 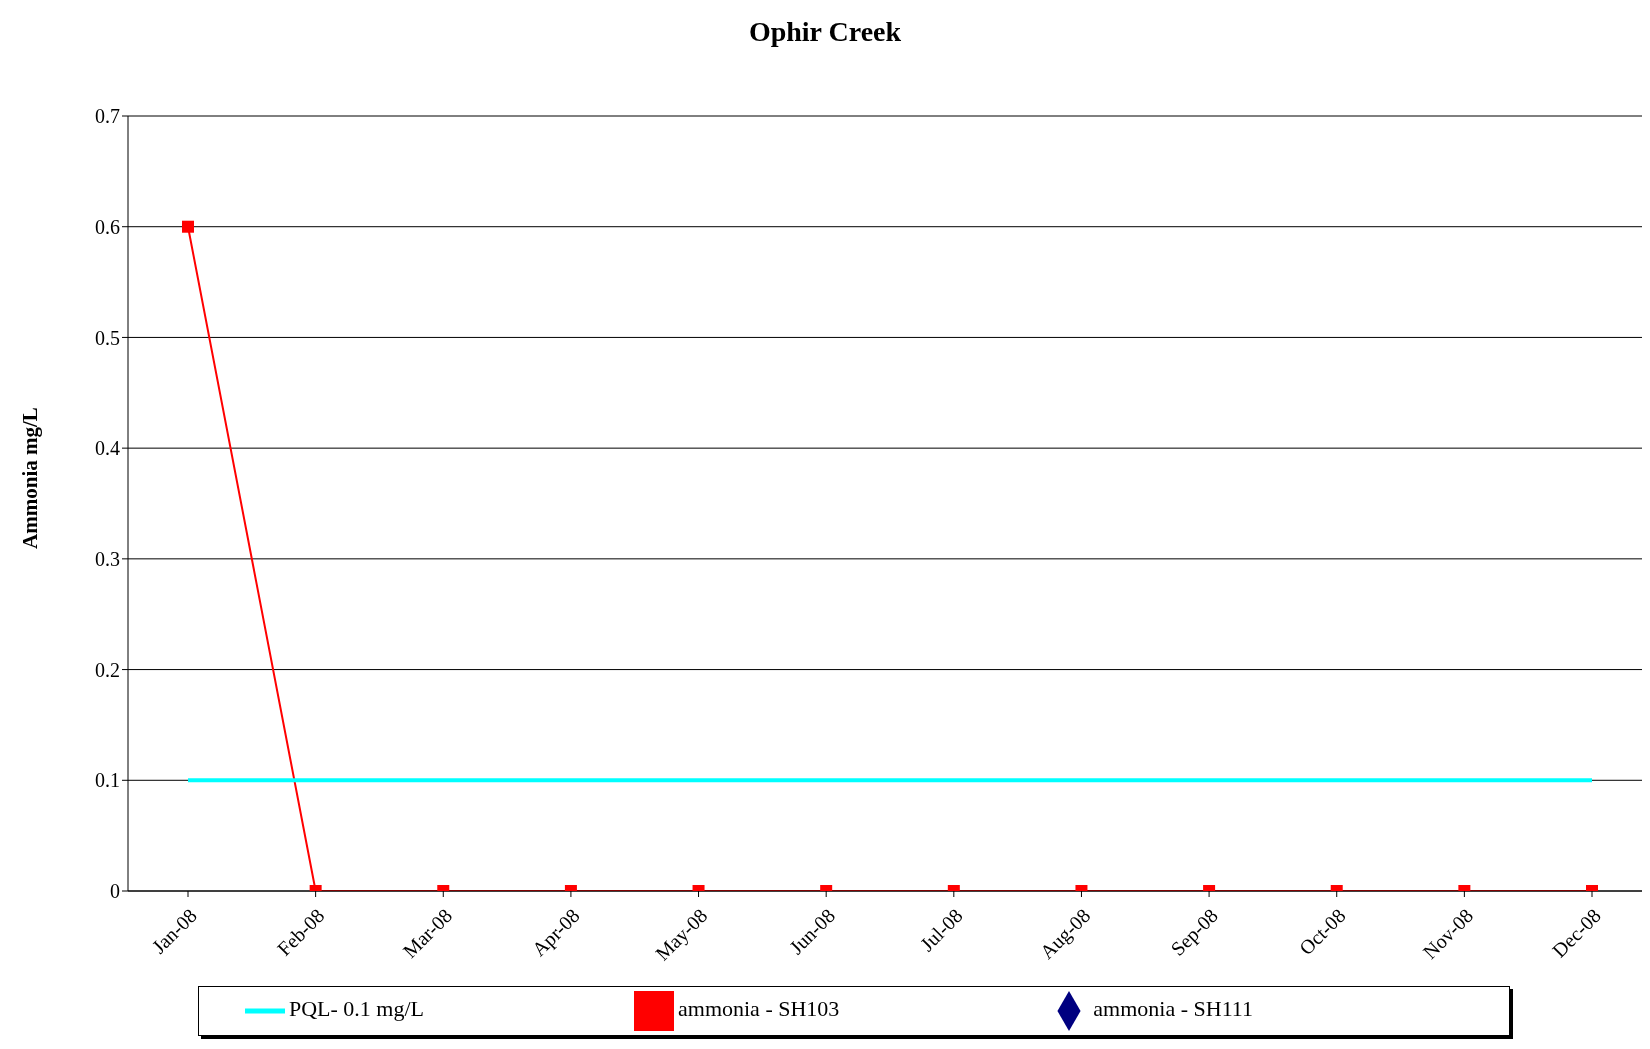 What do you see at coordinates (356, 1009) in the screenshot?
I see `legend-label: PQL- 0.1 mg/L` at bounding box center [356, 1009].